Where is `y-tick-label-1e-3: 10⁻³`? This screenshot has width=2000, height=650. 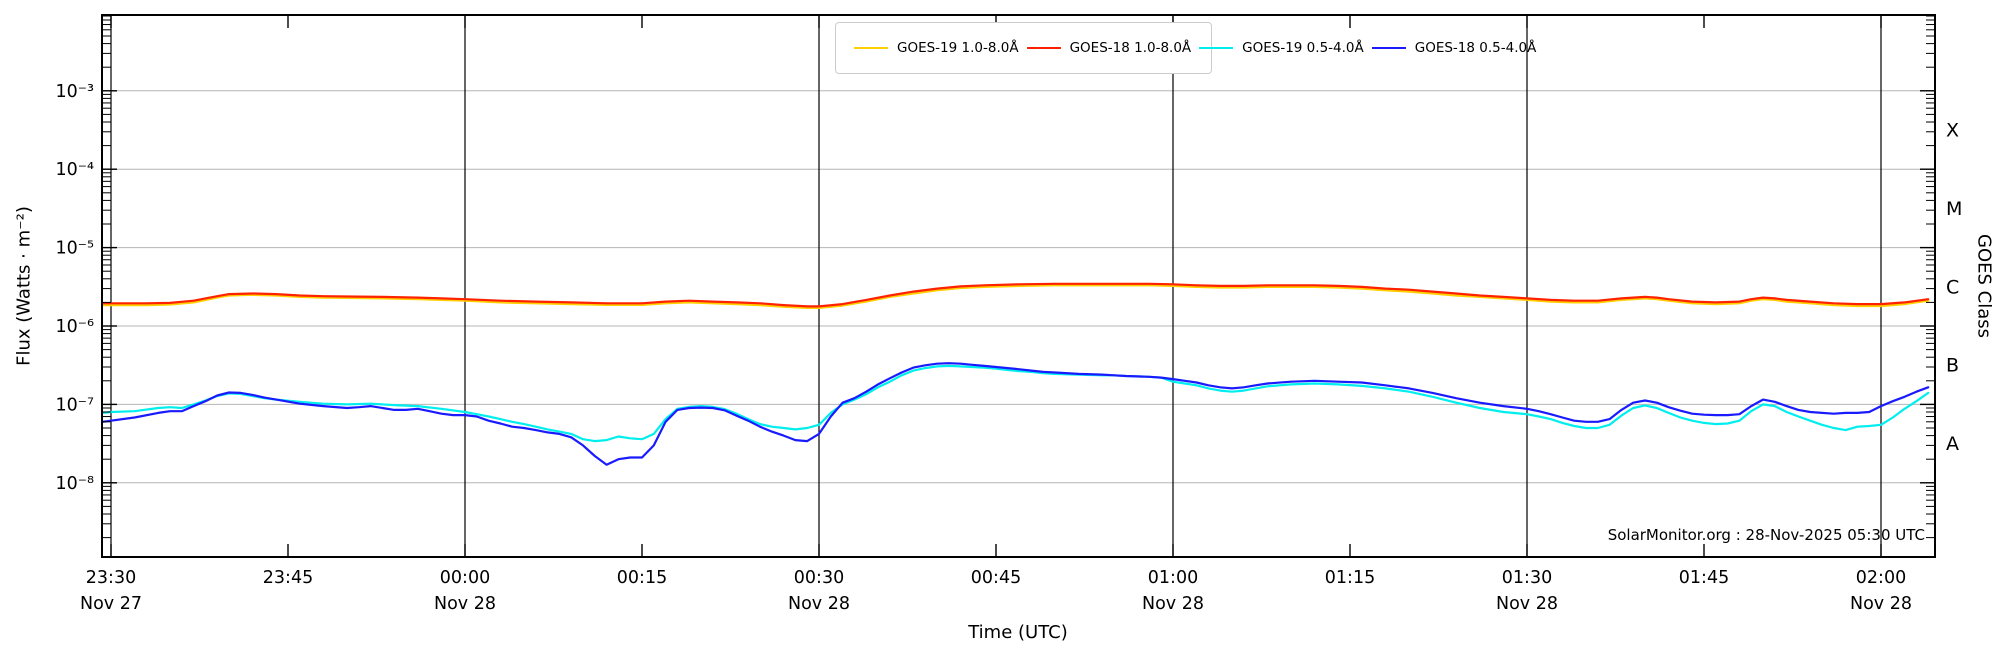
y-tick-label-1e-3: 10⁻³ is located at coordinates (74, 92).